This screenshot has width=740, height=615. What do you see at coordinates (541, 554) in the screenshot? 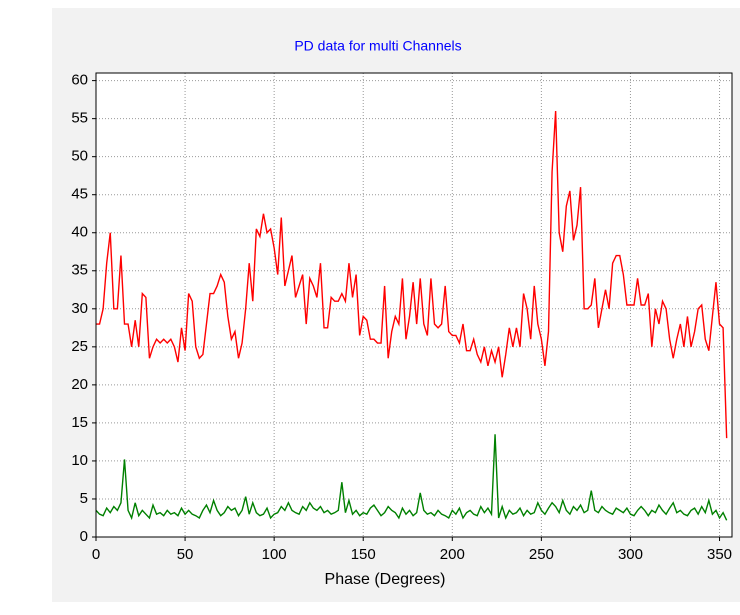
I see `x-tick-label: 250` at bounding box center [541, 554].